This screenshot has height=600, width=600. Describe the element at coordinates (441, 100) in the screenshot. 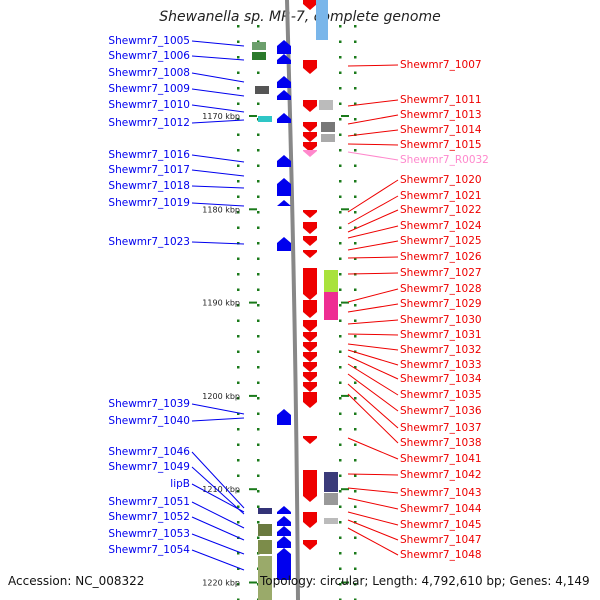

I see `gene-label: Shewmr7_1011` at that location.